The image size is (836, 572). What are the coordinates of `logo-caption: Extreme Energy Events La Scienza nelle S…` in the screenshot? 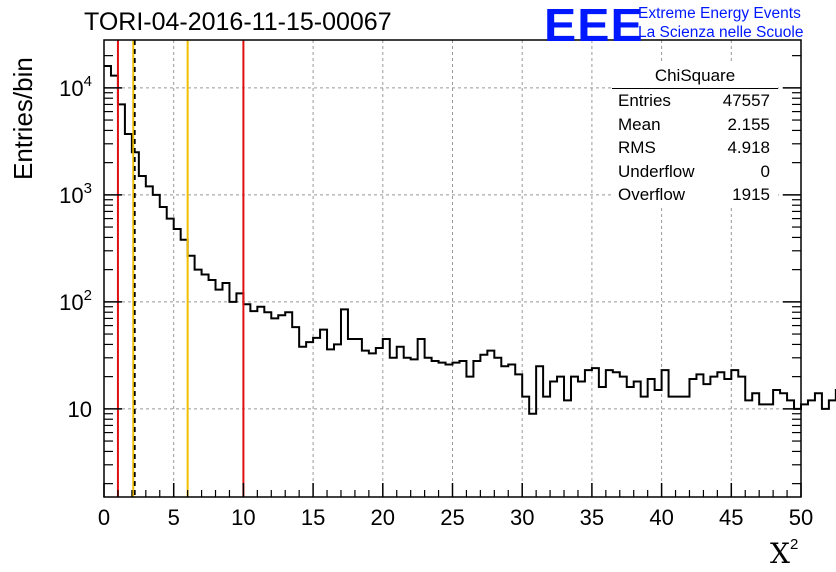 It's located at (720, 23).